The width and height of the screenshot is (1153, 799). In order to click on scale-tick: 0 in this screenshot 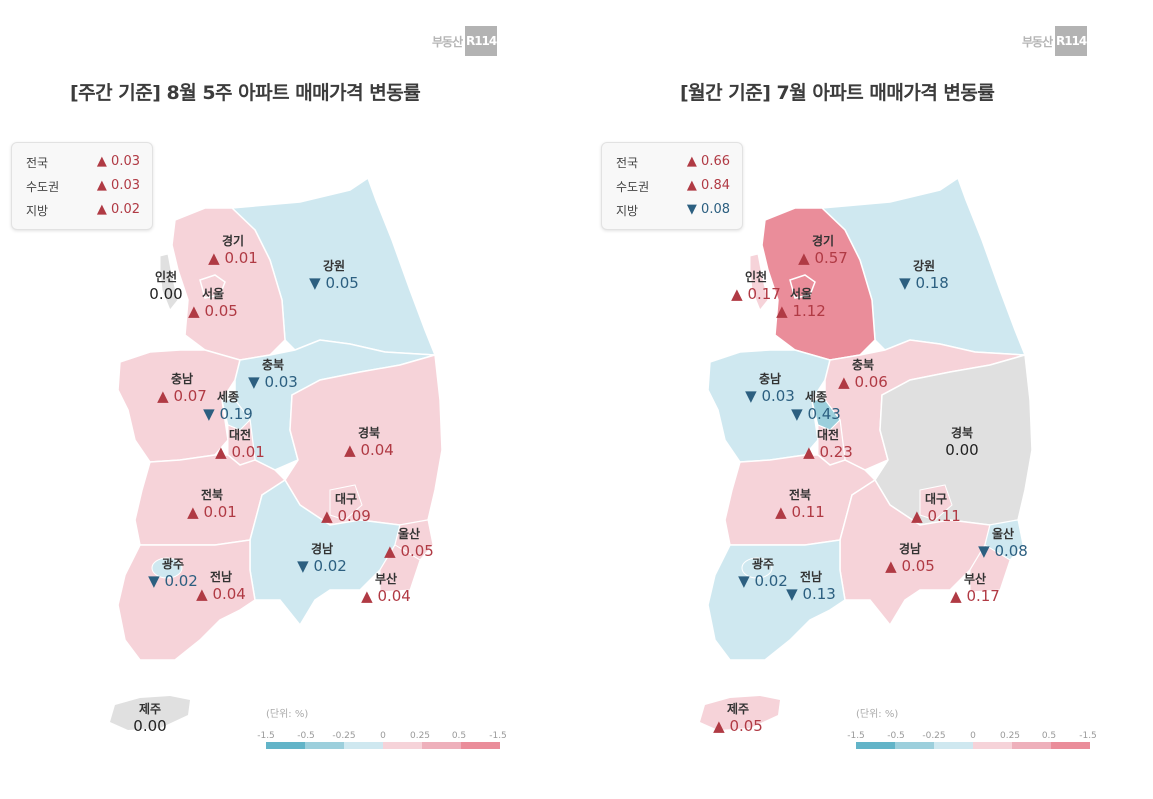, I will do `click(973, 736)`.